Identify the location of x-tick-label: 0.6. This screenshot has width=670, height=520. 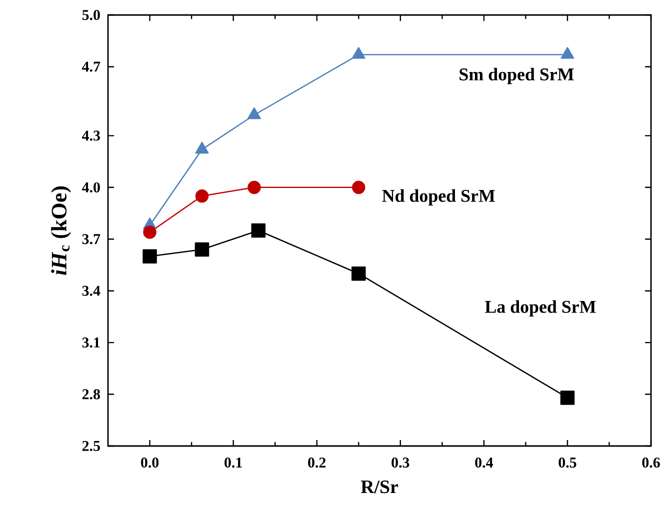
(651, 463).